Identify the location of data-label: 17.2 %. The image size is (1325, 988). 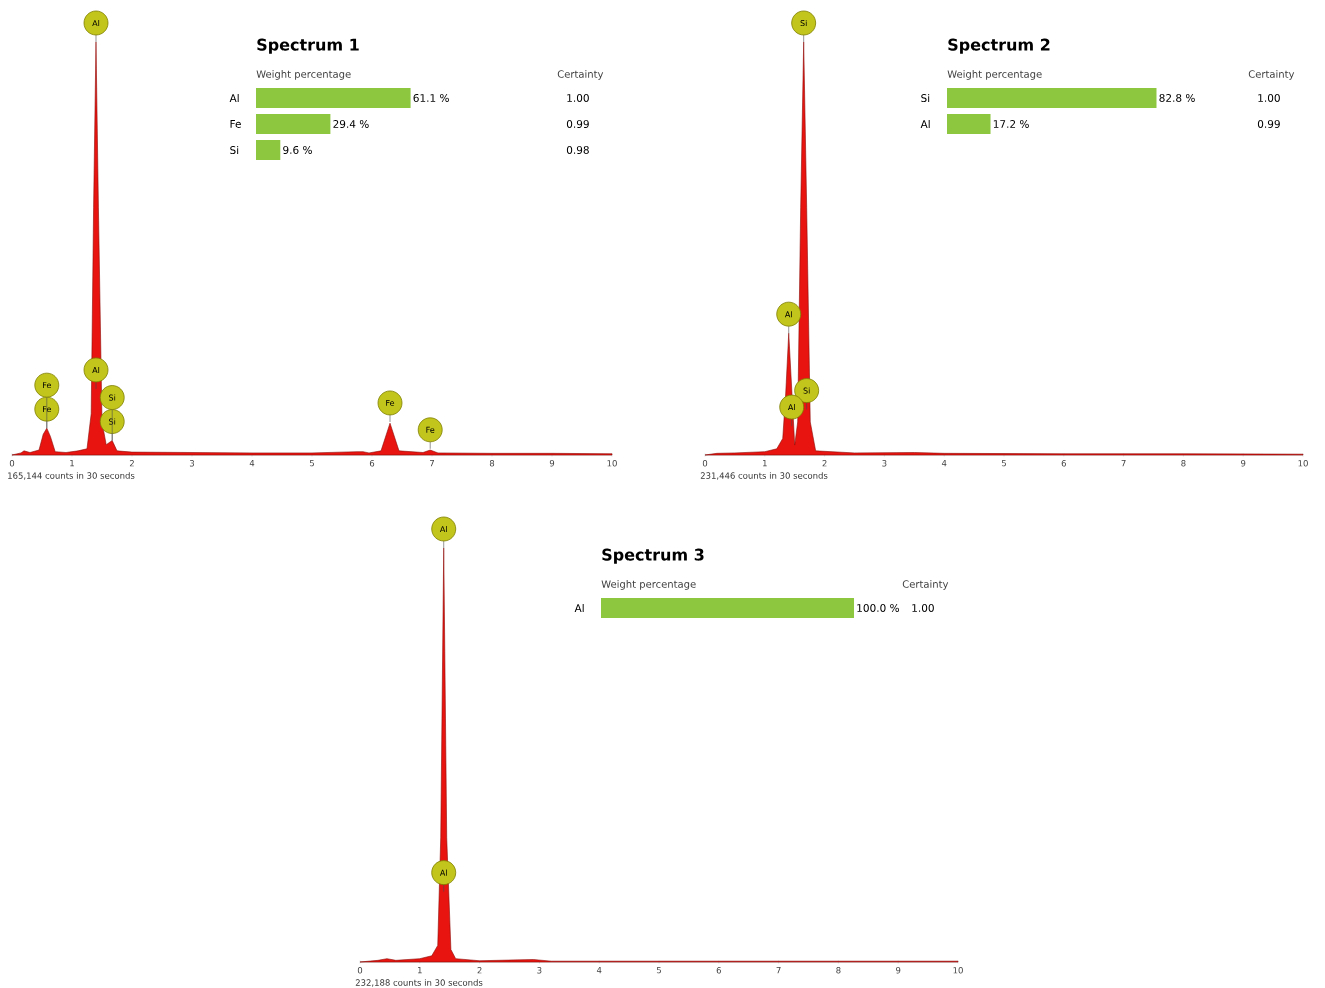
(1011, 124).